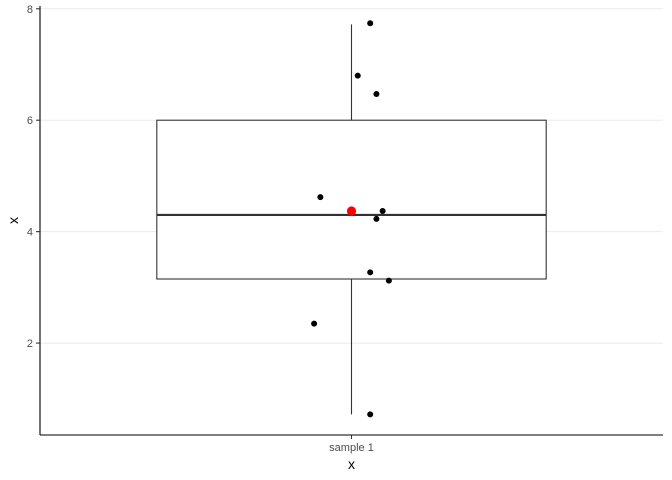 The height and width of the screenshot is (480, 672). What do you see at coordinates (33, 177) in the screenshot?
I see `y-axis-ticks: 2 4 6 8` at bounding box center [33, 177].